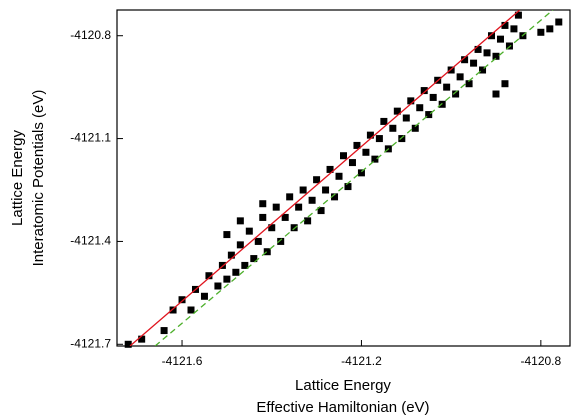 This screenshot has height=418, width=571. Describe the element at coordinates (90, 35) in the screenshot. I see `y-tick-label: -4120.8` at that location.